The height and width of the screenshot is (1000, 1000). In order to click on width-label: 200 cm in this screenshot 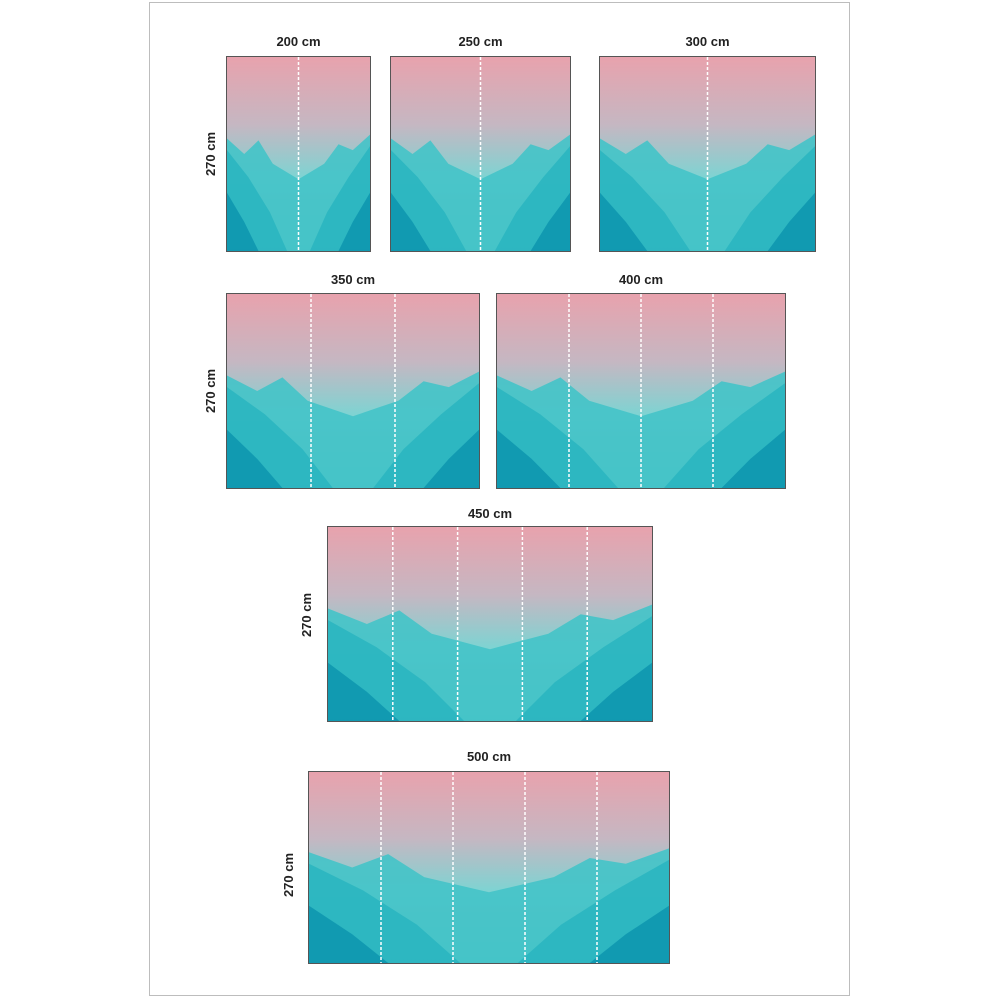, I will do `click(298, 41)`.